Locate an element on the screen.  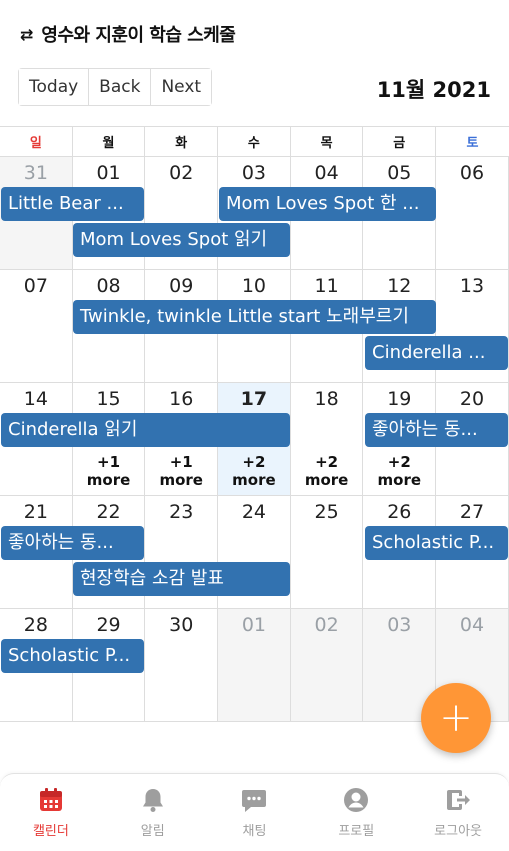
day-number: 31 is located at coordinates (35, 173).